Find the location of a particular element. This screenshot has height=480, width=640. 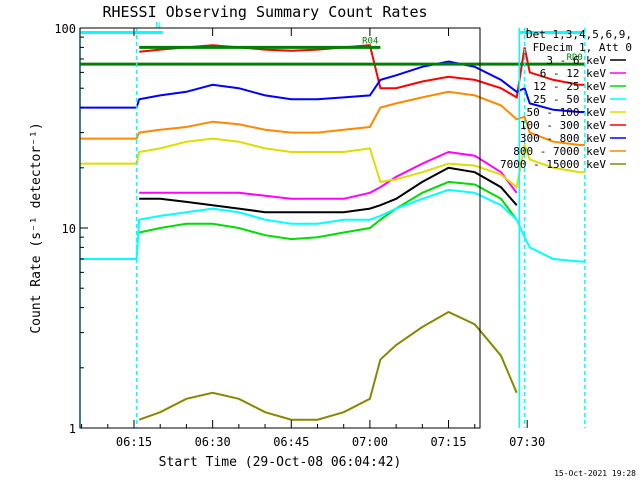

y-tick-label-10: 10 is located at coordinates (69, 229).